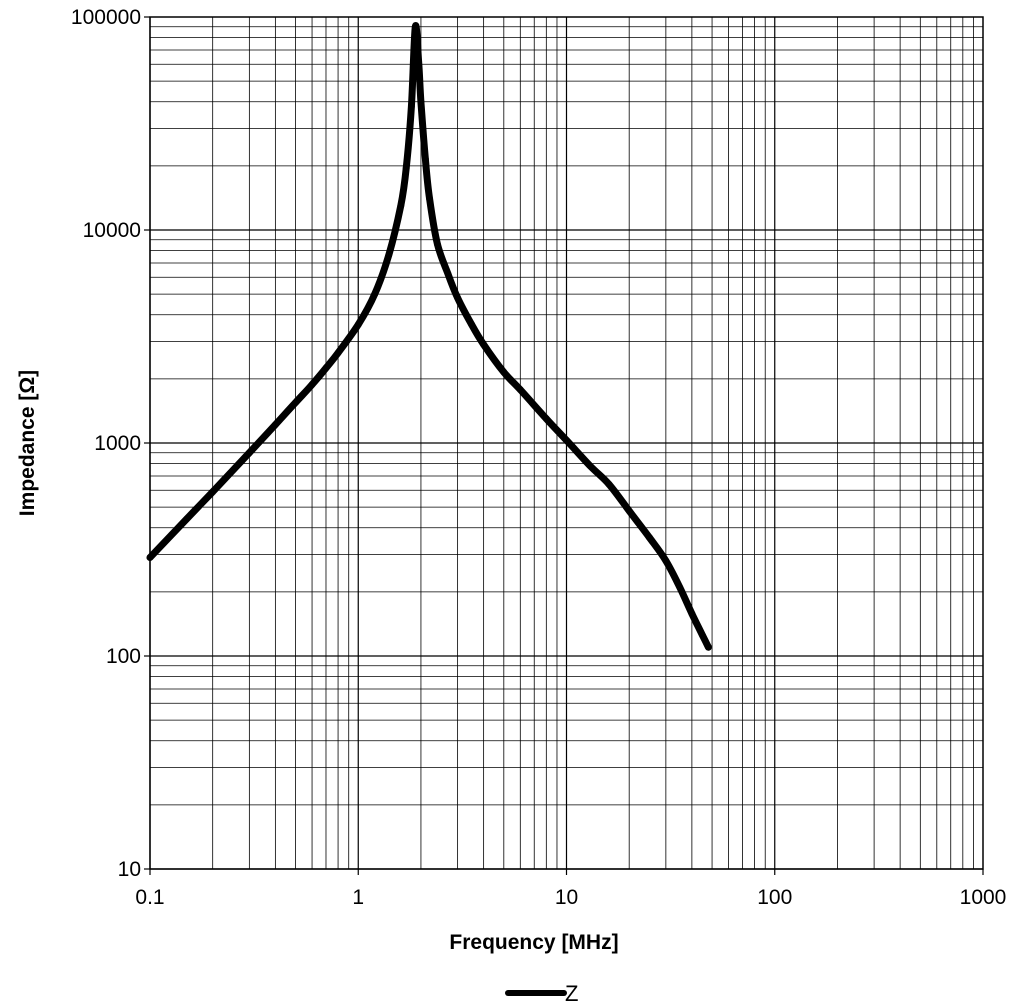 The height and width of the screenshot is (1006, 1015). I want to click on y-axis-title: Impedance [Ω], so click(27, 443).